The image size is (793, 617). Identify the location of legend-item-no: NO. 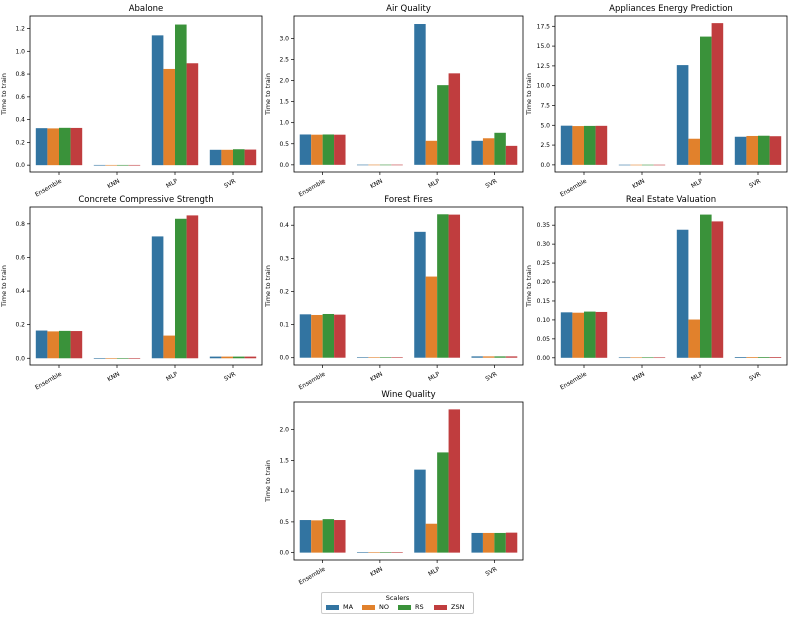
(380, 607).